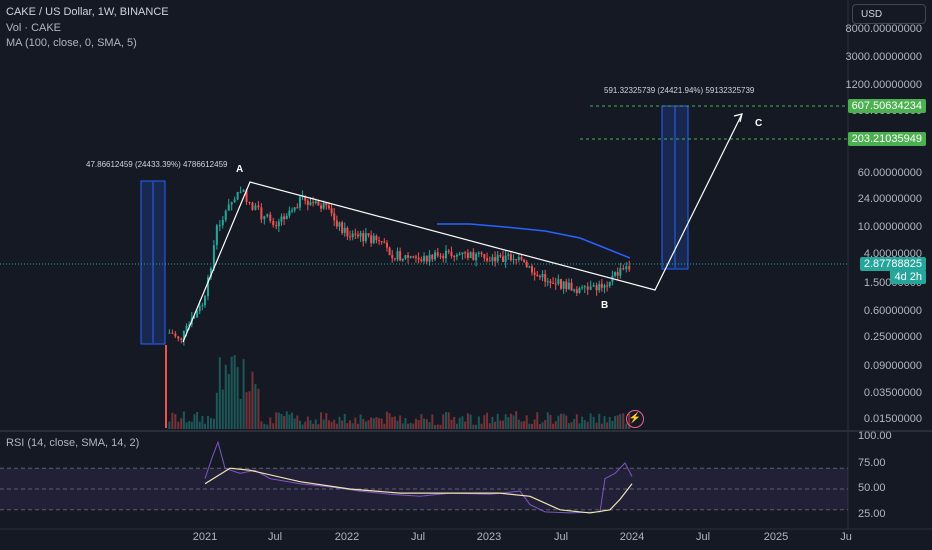 The height and width of the screenshot is (550, 932). Describe the element at coordinates (605, 305) in the screenshot. I see `wave-label-b: B` at that location.